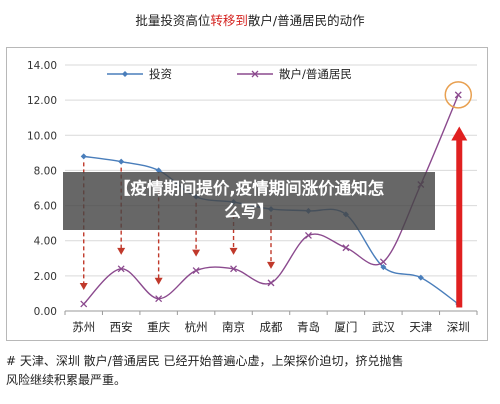 The height and width of the screenshot is (404, 500). What do you see at coordinates (205, 361) in the screenshot?
I see `footnote-line-1: # 天津、深圳 散户/普通居民 已经开始普遍心虚，上架探价迫切，挤兑抛售` at bounding box center [205, 361].